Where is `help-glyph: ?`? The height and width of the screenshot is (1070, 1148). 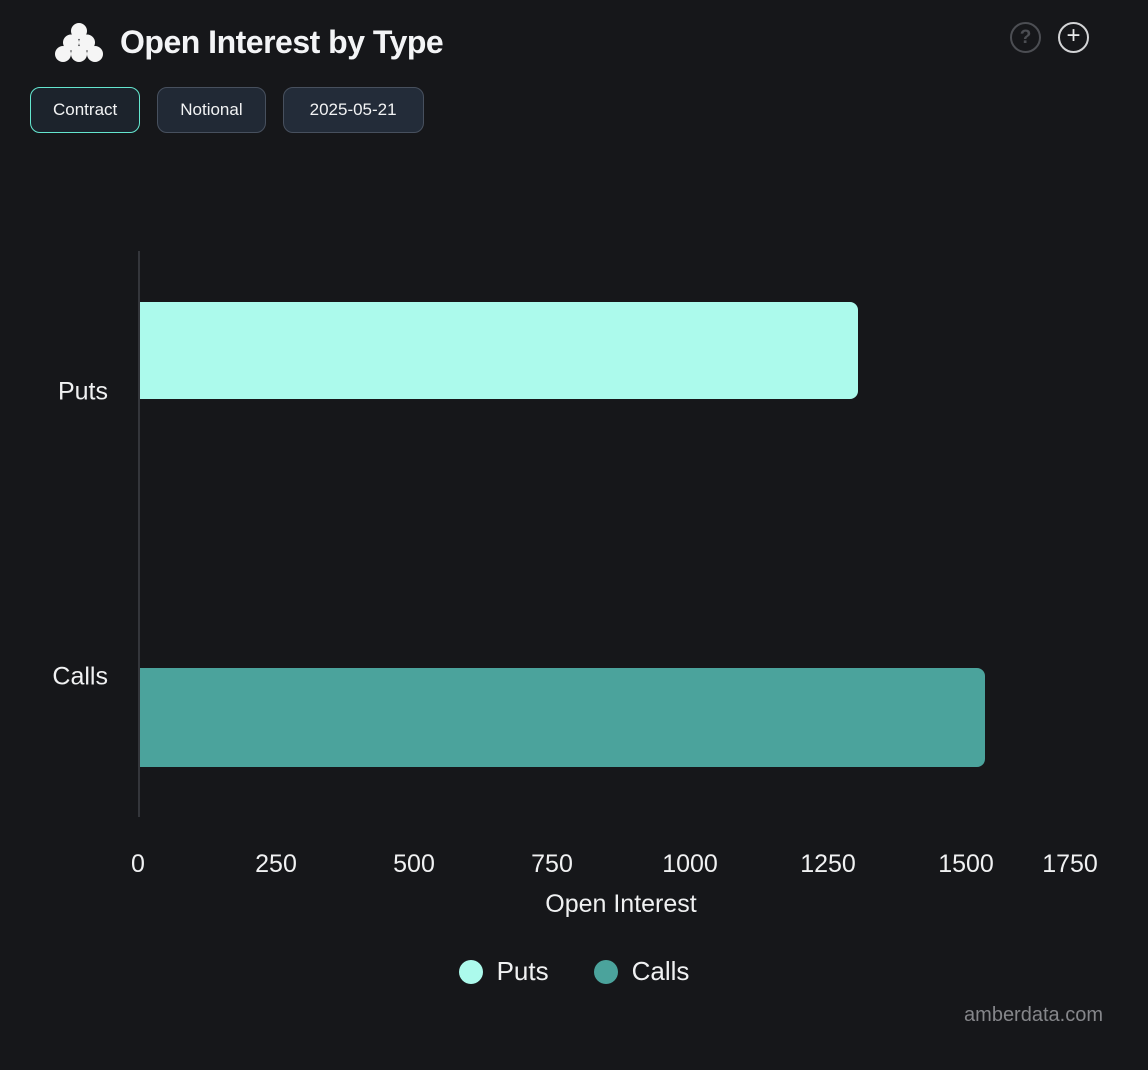 help-glyph: ? is located at coordinates (1025, 37).